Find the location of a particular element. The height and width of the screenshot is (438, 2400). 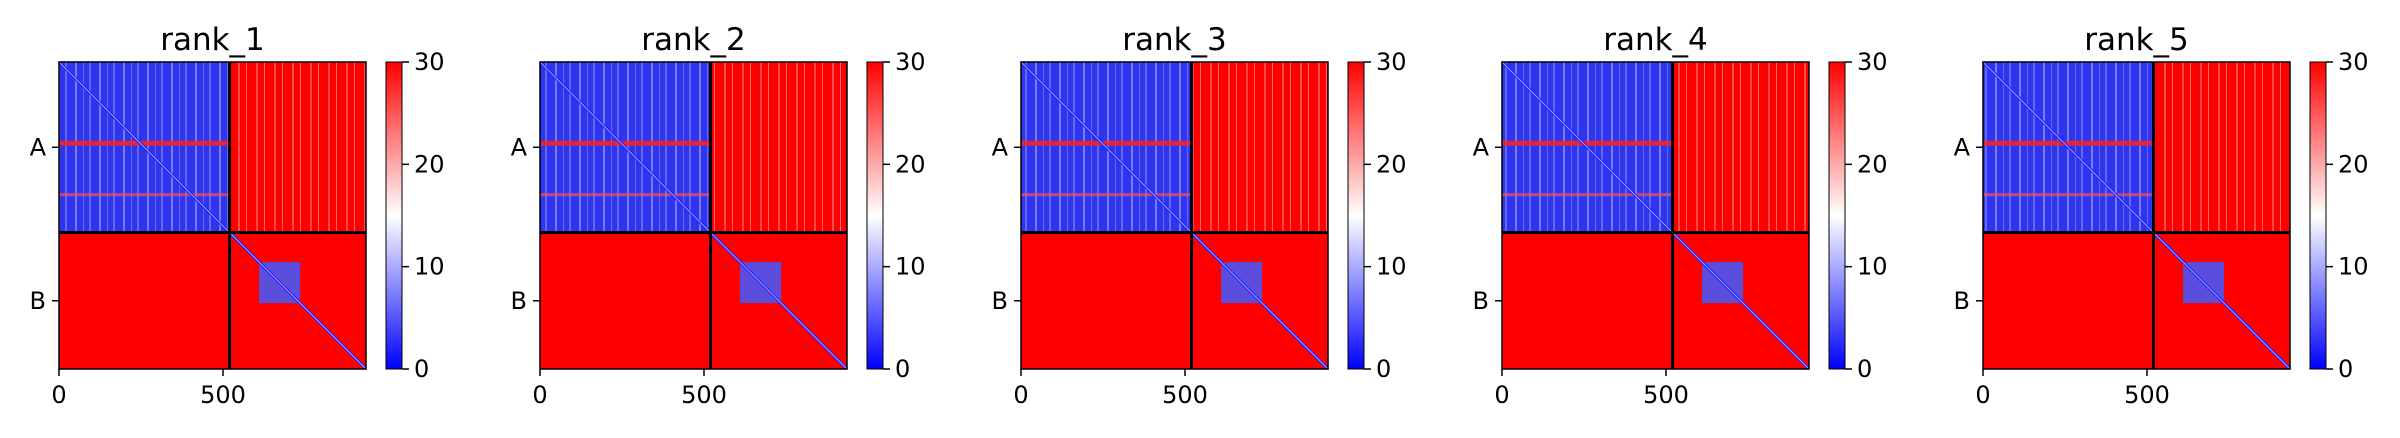

panel-title: rank_3 is located at coordinates (1174, 40).